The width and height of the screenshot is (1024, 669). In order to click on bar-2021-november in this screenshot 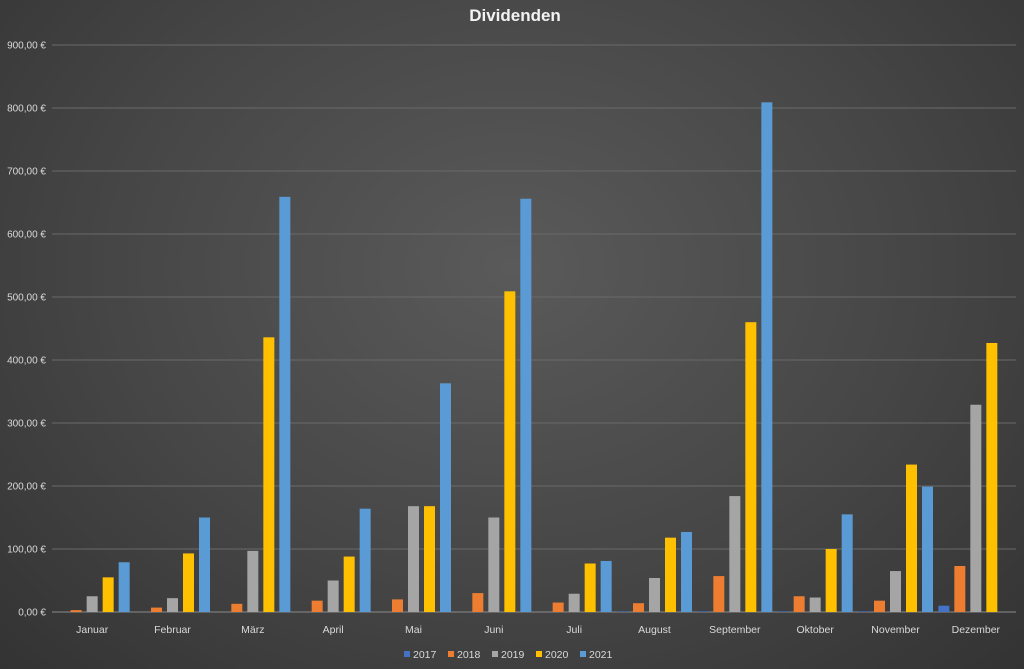, I will do `click(927, 549)`.